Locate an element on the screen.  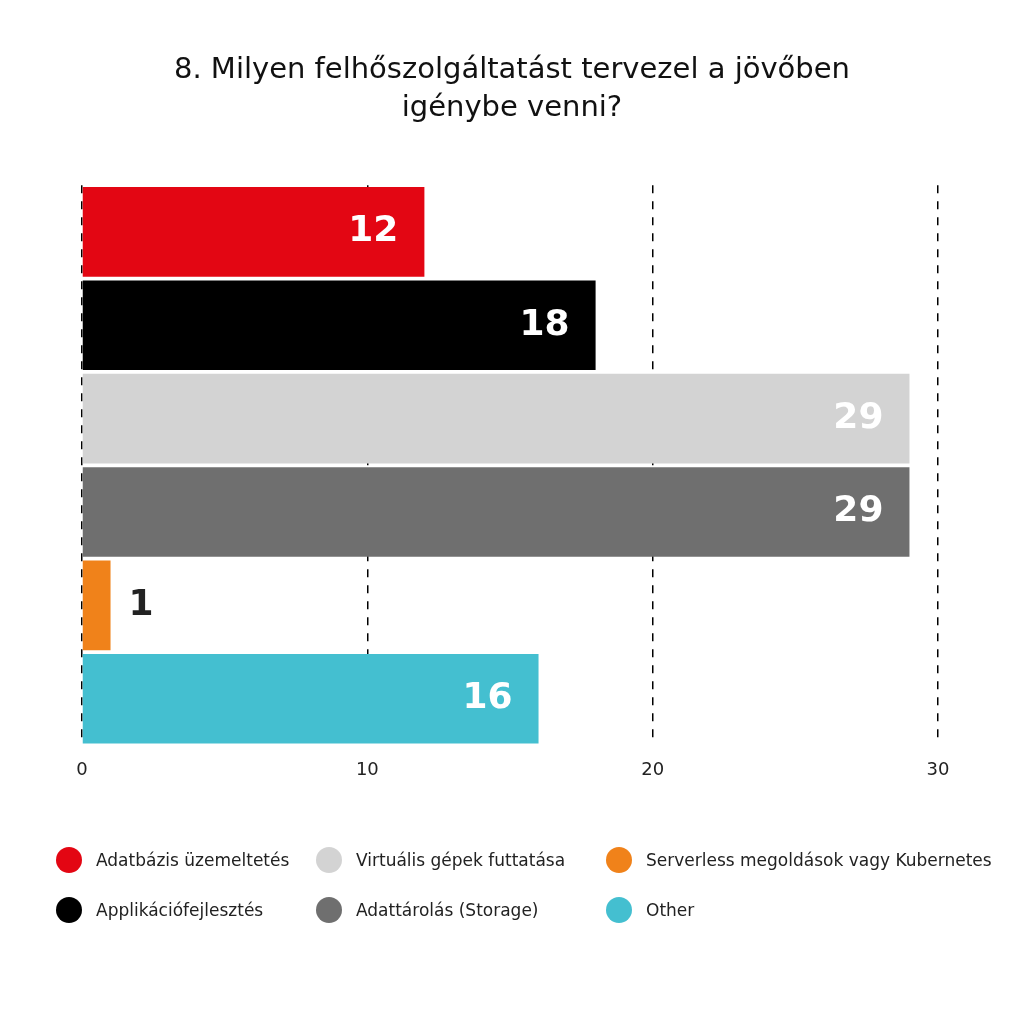
data-label: 1 is located at coordinates (141, 603).